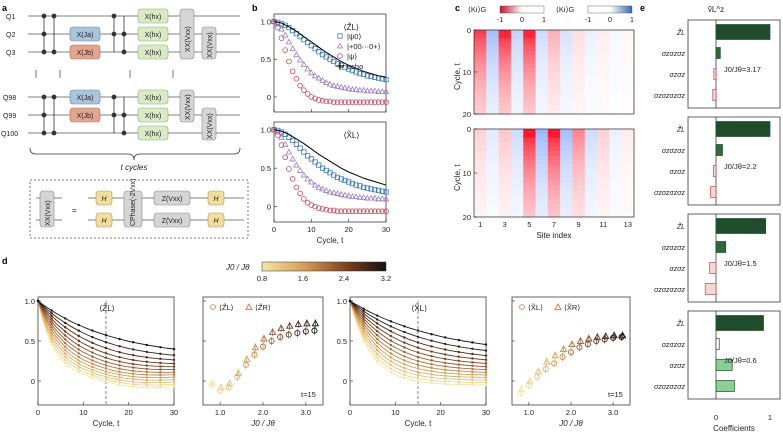 This screenshot has width=783, height=437. What do you see at coordinates (10, 35) in the screenshot?
I see `qubit-label-q2: Q2` at bounding box center [10, 35].